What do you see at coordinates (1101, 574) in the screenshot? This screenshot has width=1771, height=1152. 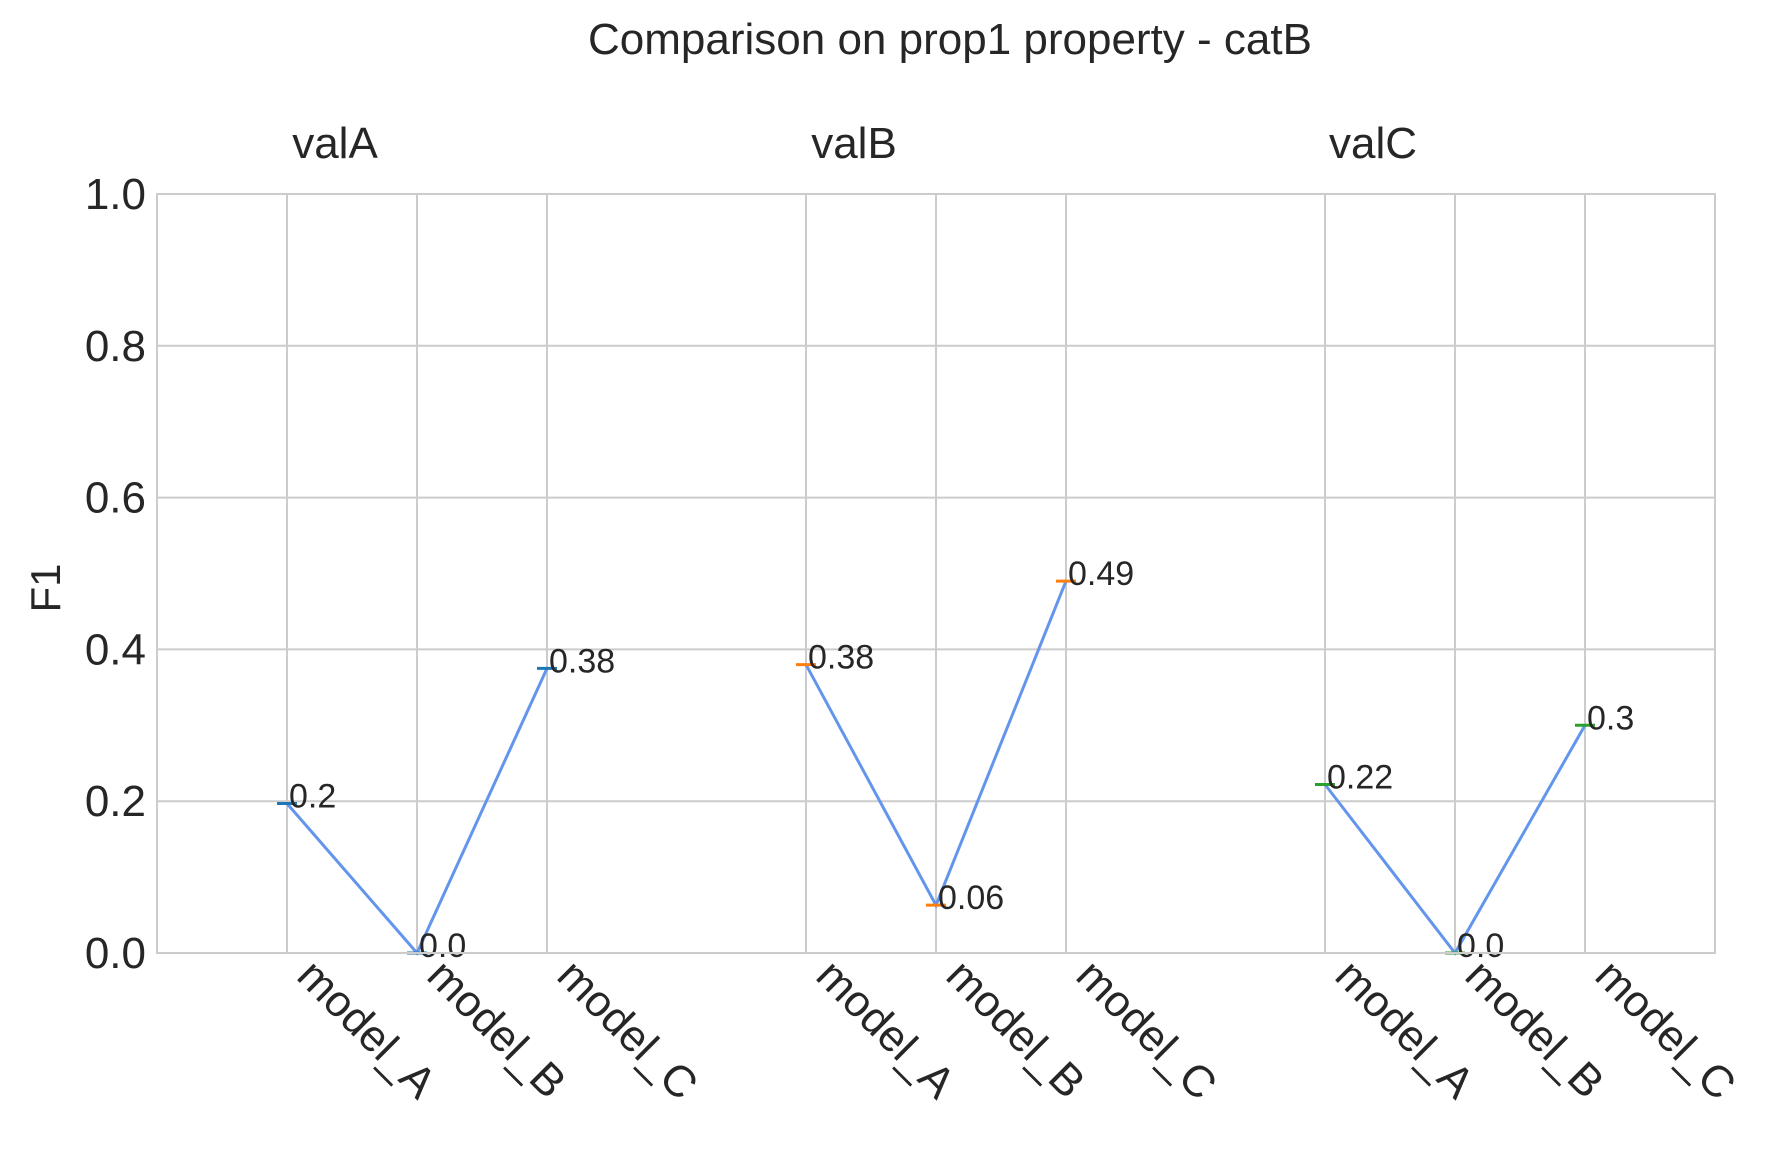 I see `data-label: 0.49` at bounding box center [1101, 574].